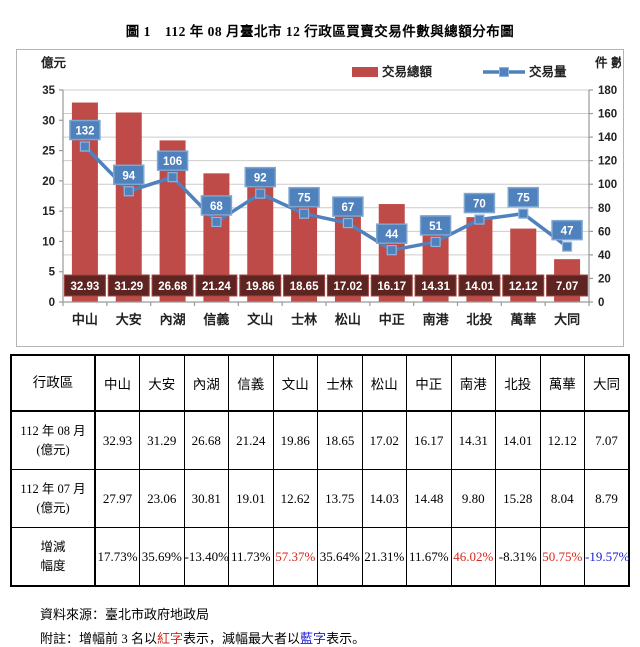 The image size is (640, 647). What do you see at coordinates (206, 557) in the screenshot?
I see `table-cell: -13.40%` at bounding box center [206, 557].